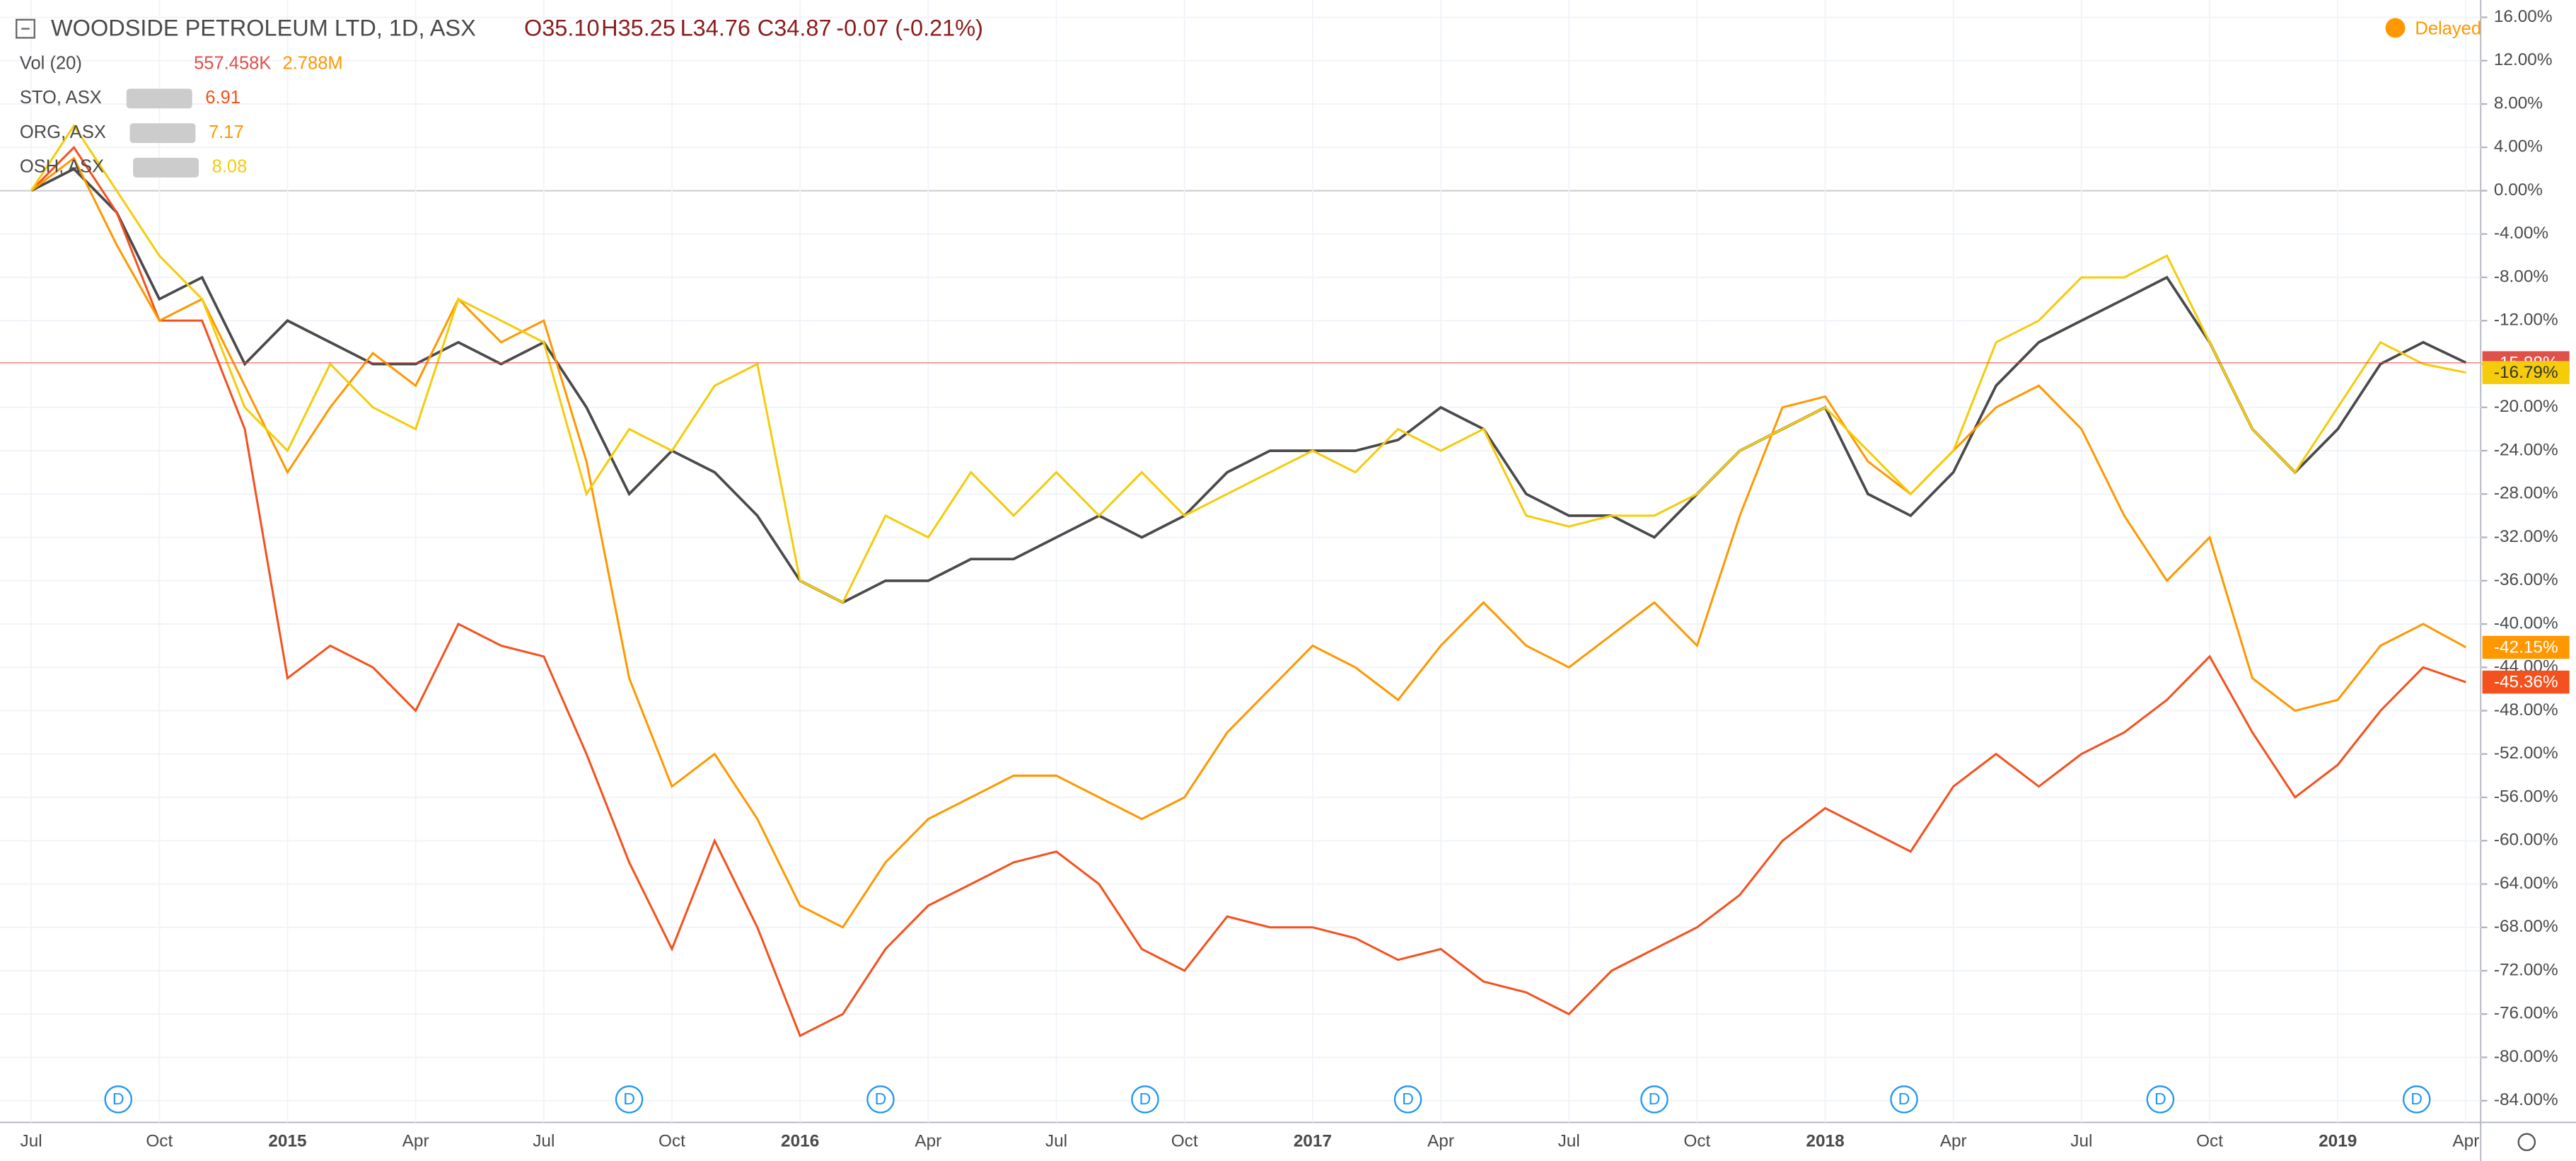  I want to click on y-tick-label: -36.00%, so click(2526, 579).